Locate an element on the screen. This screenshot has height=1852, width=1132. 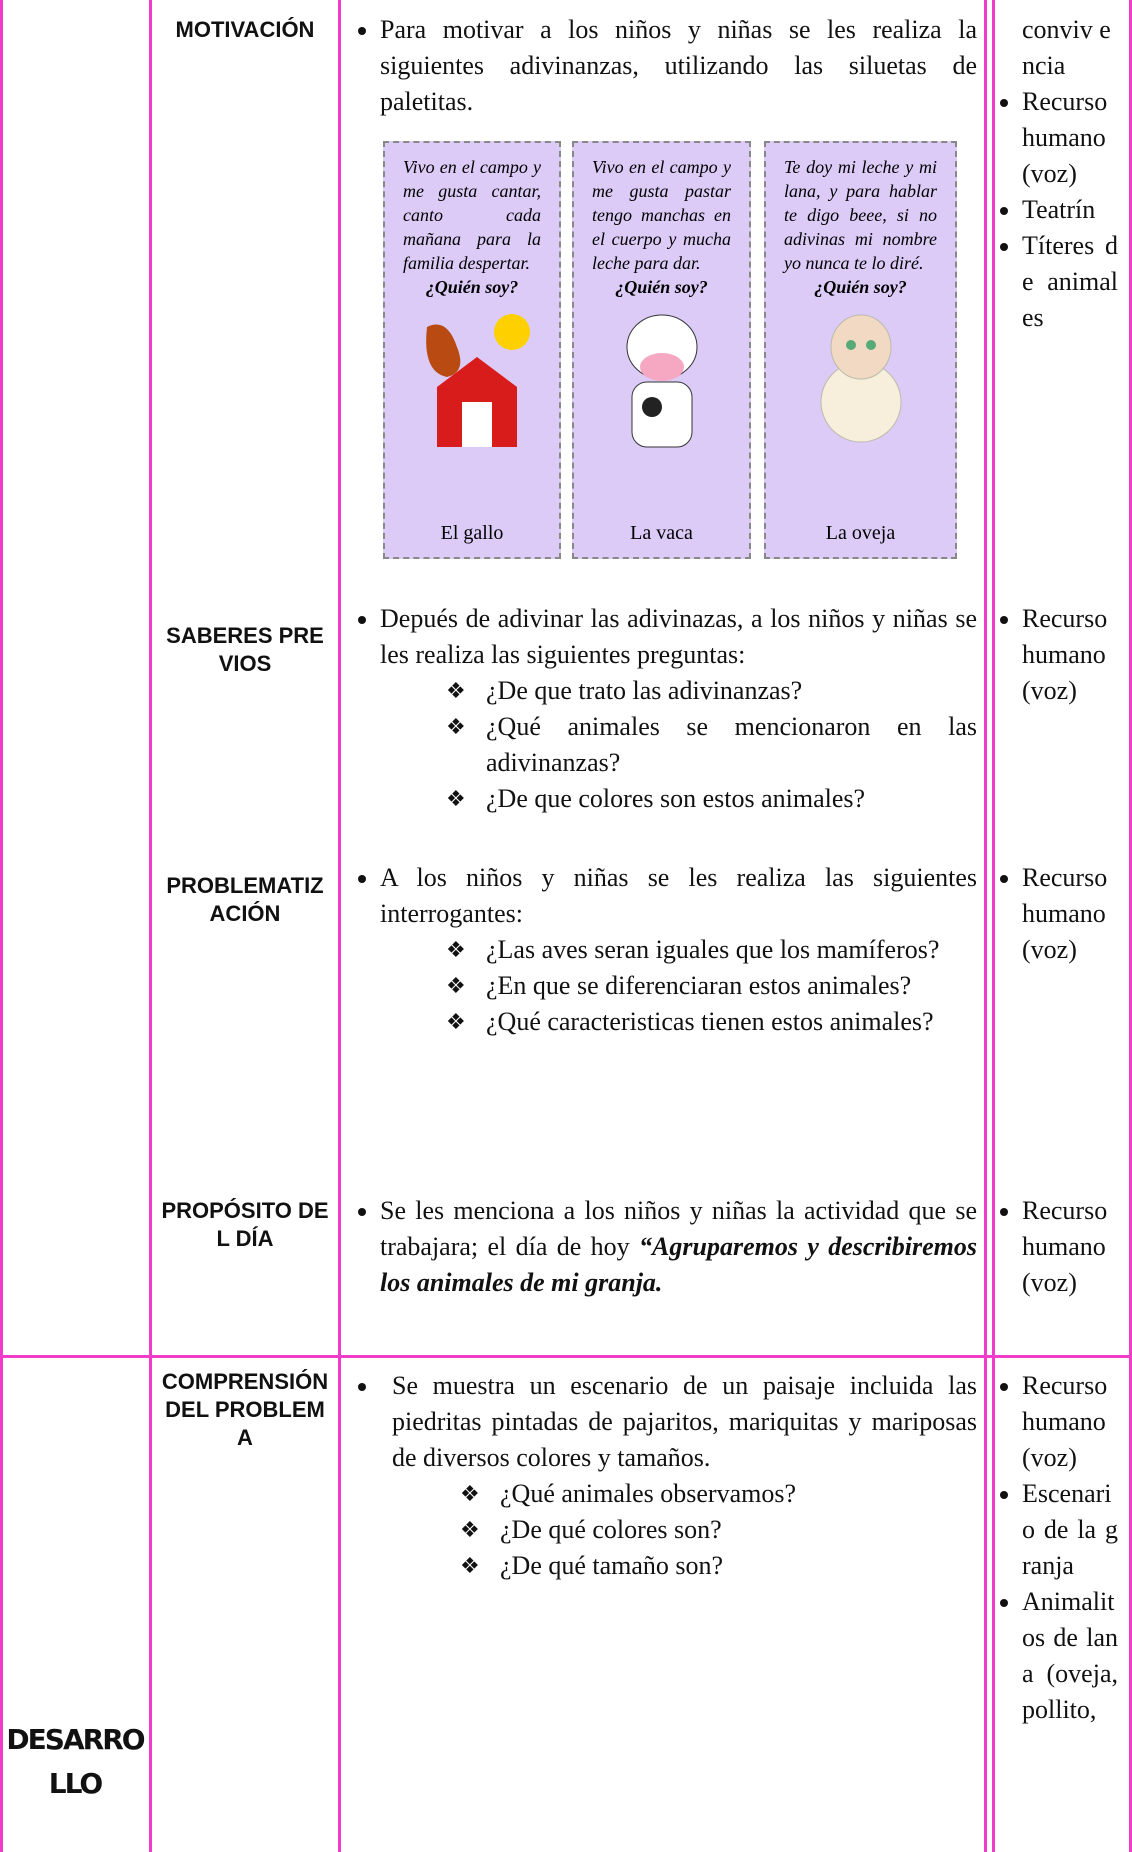
row-label: PROBLEMATIZACIÓN is located at coordinates (245, 899).